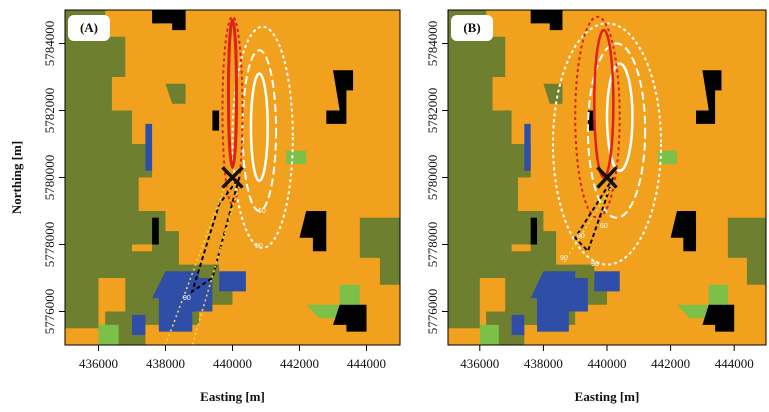 The width and height of the screenshot is (769, 412). I want to click on panel-label: (A), so click(89, 27).